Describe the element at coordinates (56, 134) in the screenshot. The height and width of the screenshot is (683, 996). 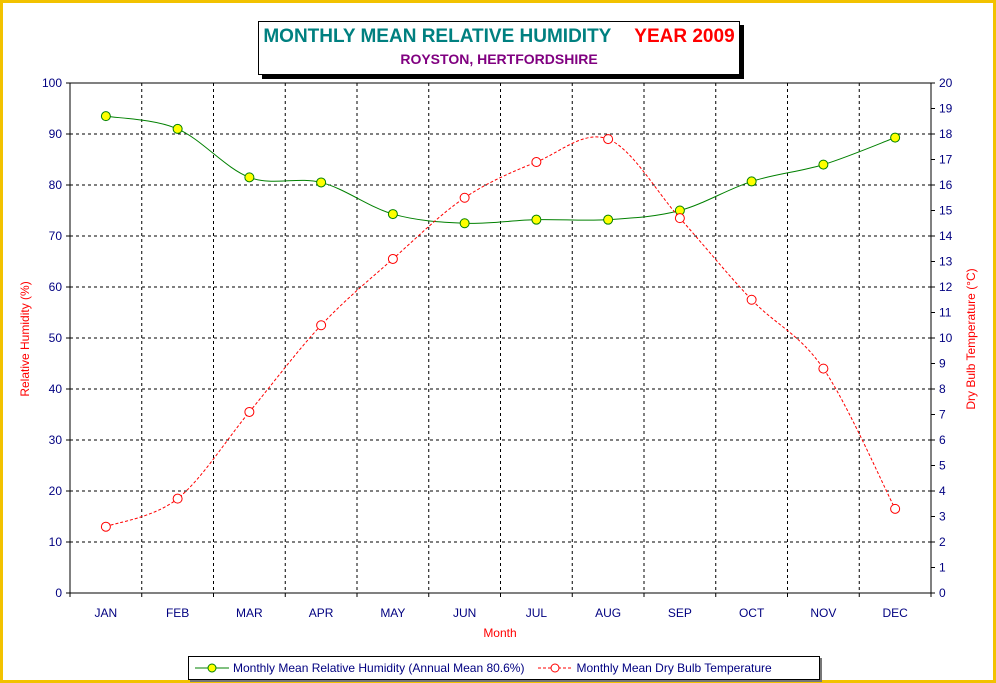
I see `y-tick-label: 90` at that location.